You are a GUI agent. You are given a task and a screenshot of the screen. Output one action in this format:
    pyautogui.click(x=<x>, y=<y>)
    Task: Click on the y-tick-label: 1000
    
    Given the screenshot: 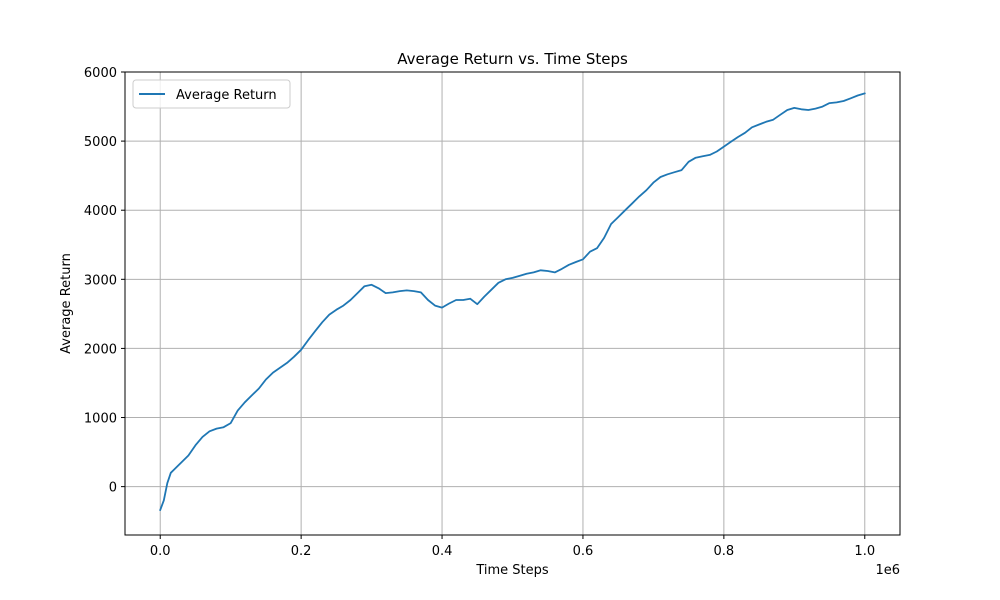 What is the action you would take?
    pyautogui.click(x=100, y=419)
    